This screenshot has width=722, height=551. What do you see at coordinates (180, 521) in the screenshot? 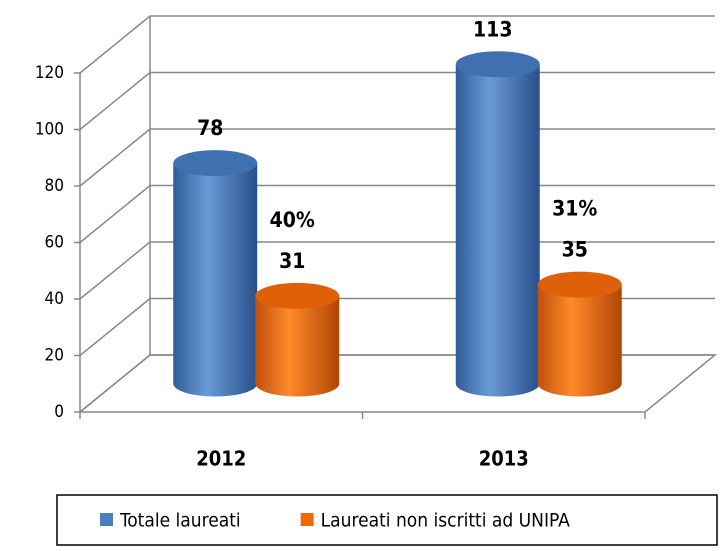
I see `legend-label: Totale laureati` at bounding box center [180, 521].